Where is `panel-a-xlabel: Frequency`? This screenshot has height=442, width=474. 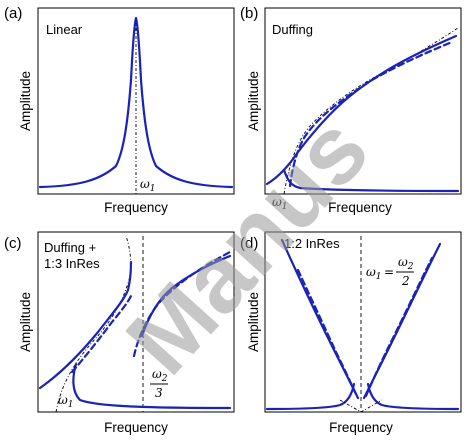
panel-a-xlabel: Frequency is located at coordinates (136, 207).